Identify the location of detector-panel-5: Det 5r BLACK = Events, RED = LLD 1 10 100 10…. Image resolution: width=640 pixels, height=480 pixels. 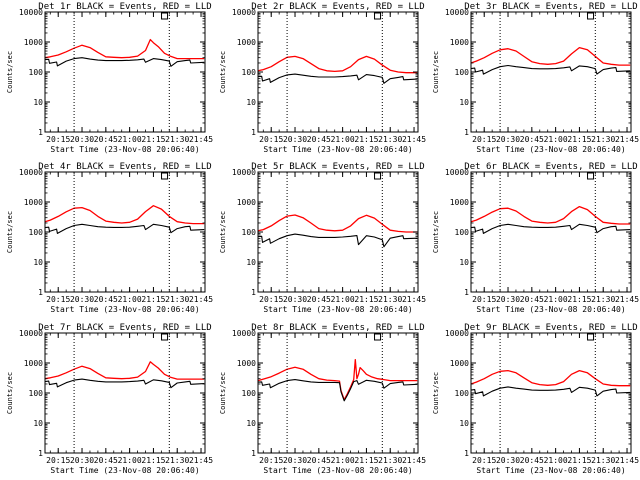
(322, 238).